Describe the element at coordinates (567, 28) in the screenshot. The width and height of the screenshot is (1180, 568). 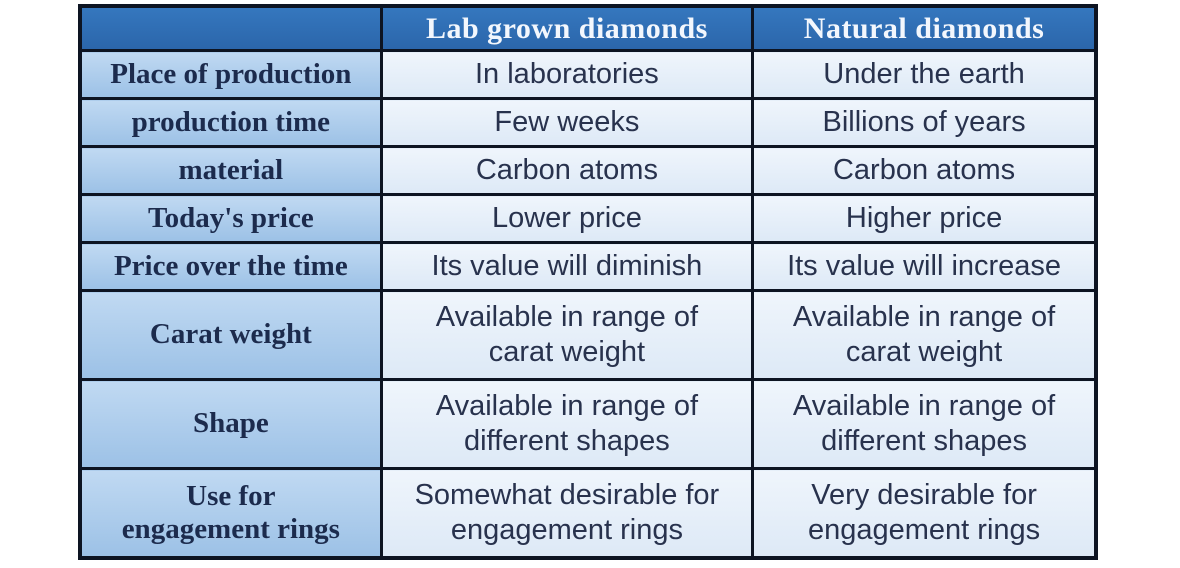
I see `header-lab-grown-diamonds: Lab grown diamonds` at that location.